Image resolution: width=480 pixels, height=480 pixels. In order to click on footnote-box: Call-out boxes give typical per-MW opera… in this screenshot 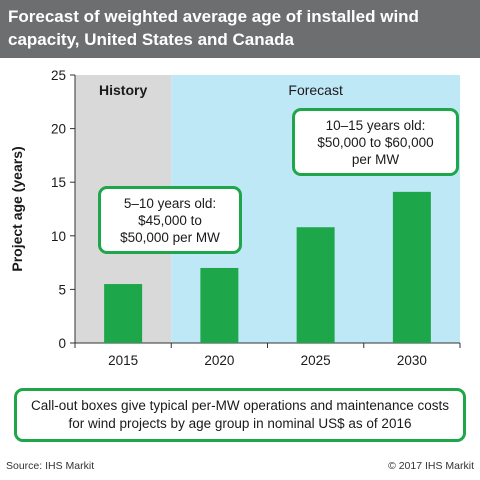, I will do `click(240, 415)`.